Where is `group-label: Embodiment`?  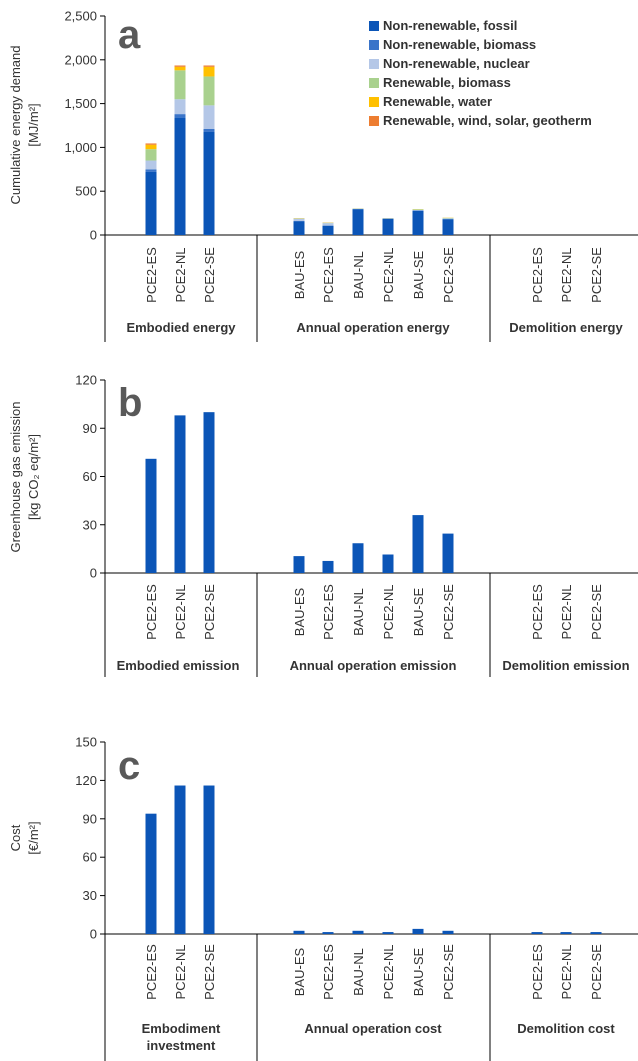 group-label: Embodiment is located at coordinates (181, 1028).